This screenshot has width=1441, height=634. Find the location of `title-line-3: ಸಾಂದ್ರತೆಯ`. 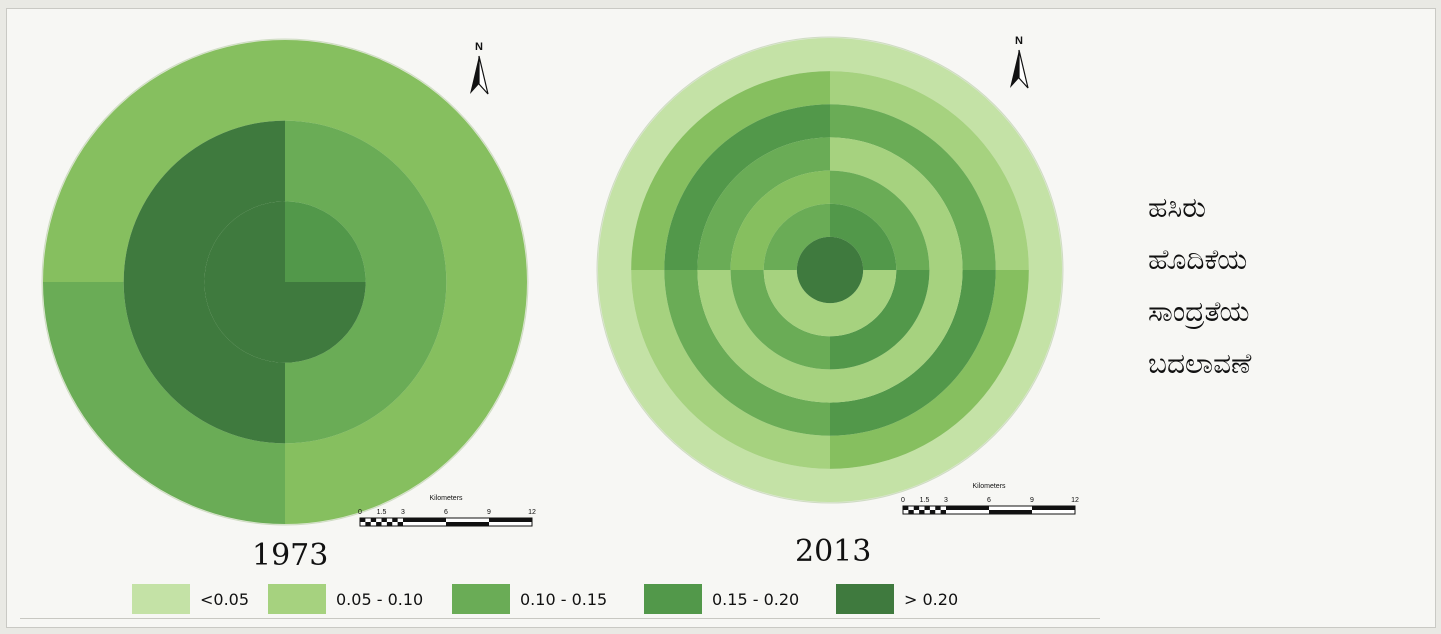

title-line-3: ಸಾಂದ್ರತೆಯ is located at coordinates (1199, 311).